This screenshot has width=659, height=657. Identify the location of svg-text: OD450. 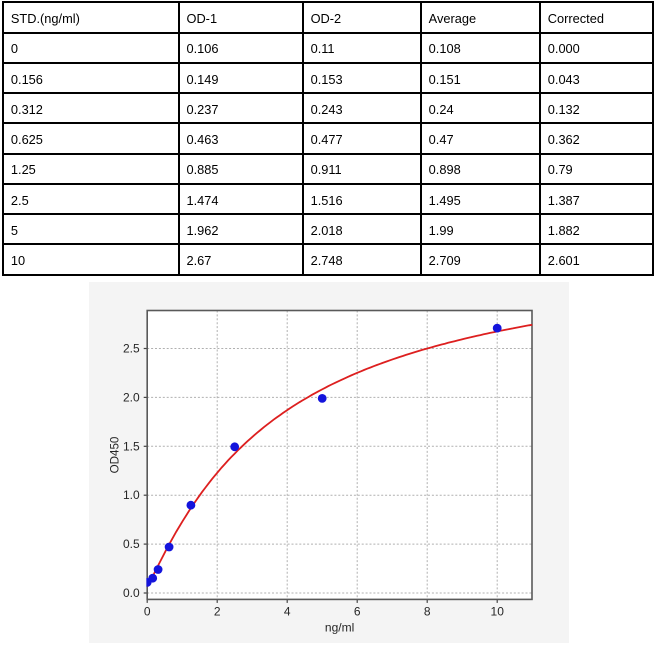
(114, 455).